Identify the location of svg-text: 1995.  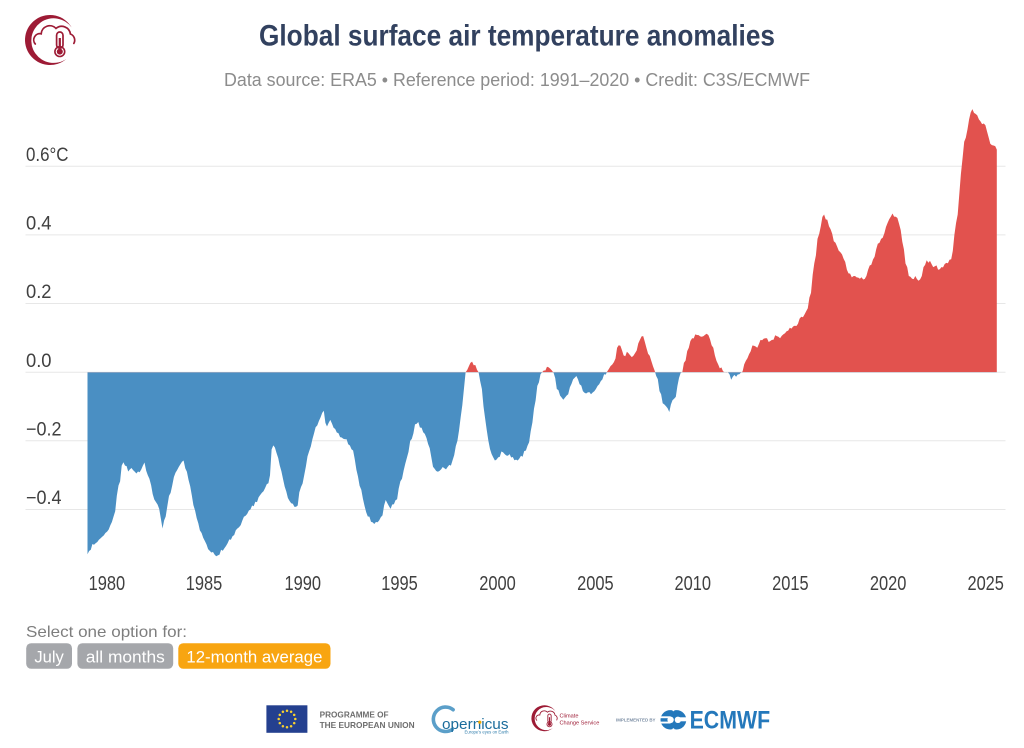
(399, 584).